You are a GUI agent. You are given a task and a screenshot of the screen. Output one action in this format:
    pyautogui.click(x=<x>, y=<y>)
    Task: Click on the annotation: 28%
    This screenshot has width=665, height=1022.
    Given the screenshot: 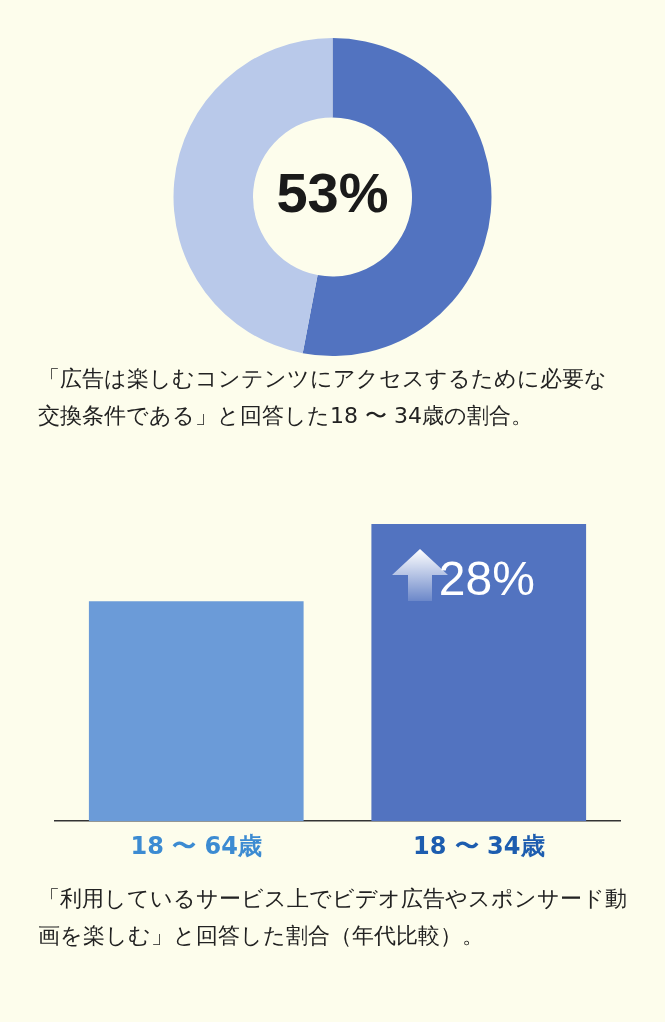 What is the action you would take?
    pyautogui.click(x=486, y=579)
    